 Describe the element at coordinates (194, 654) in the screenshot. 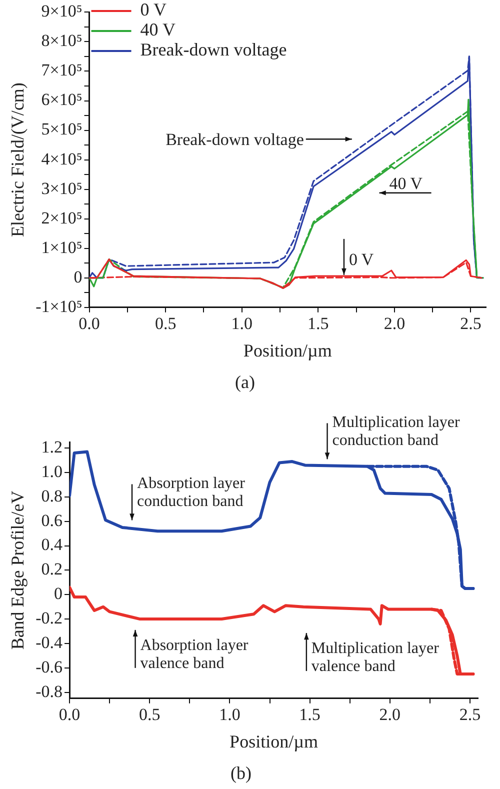

I see `annotation: Absorption layer valence band` at that location.